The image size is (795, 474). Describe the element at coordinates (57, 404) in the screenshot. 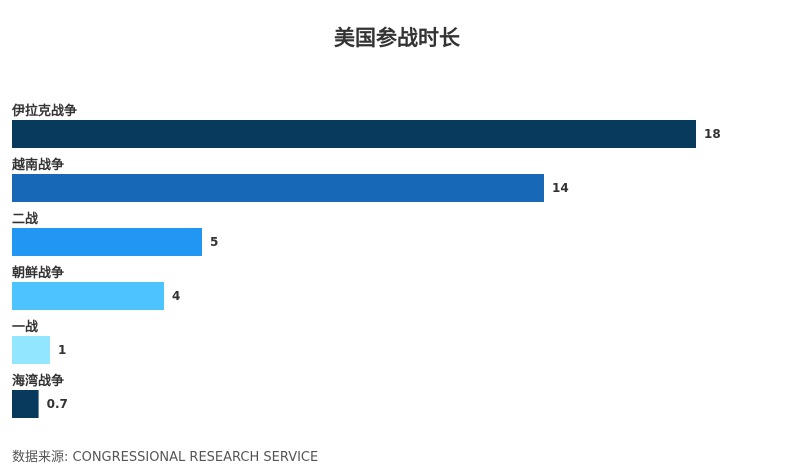

I see `value-label: 0.7` at that location.